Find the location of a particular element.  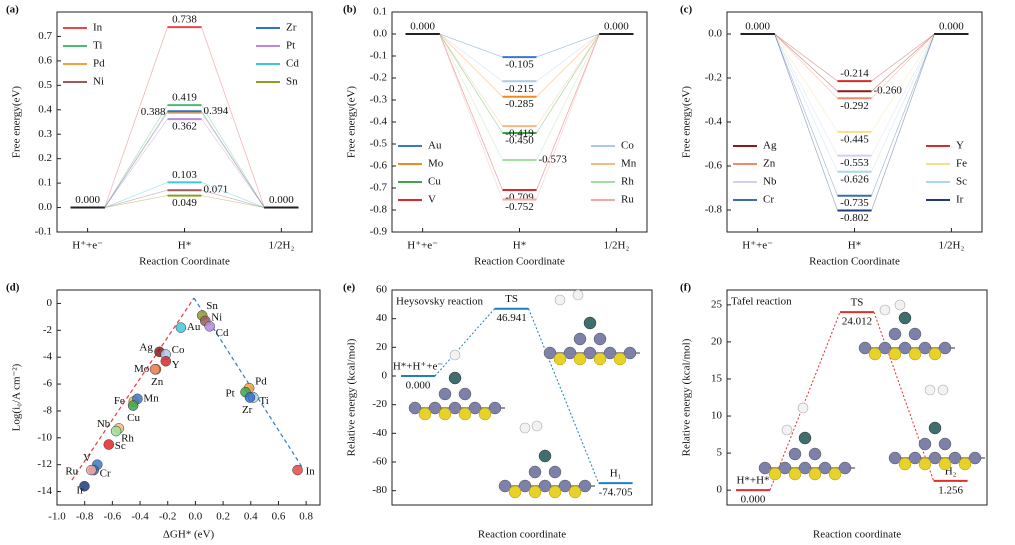

x-tick-label: H⁺+e⁻ is located at coordinates (757, 246).